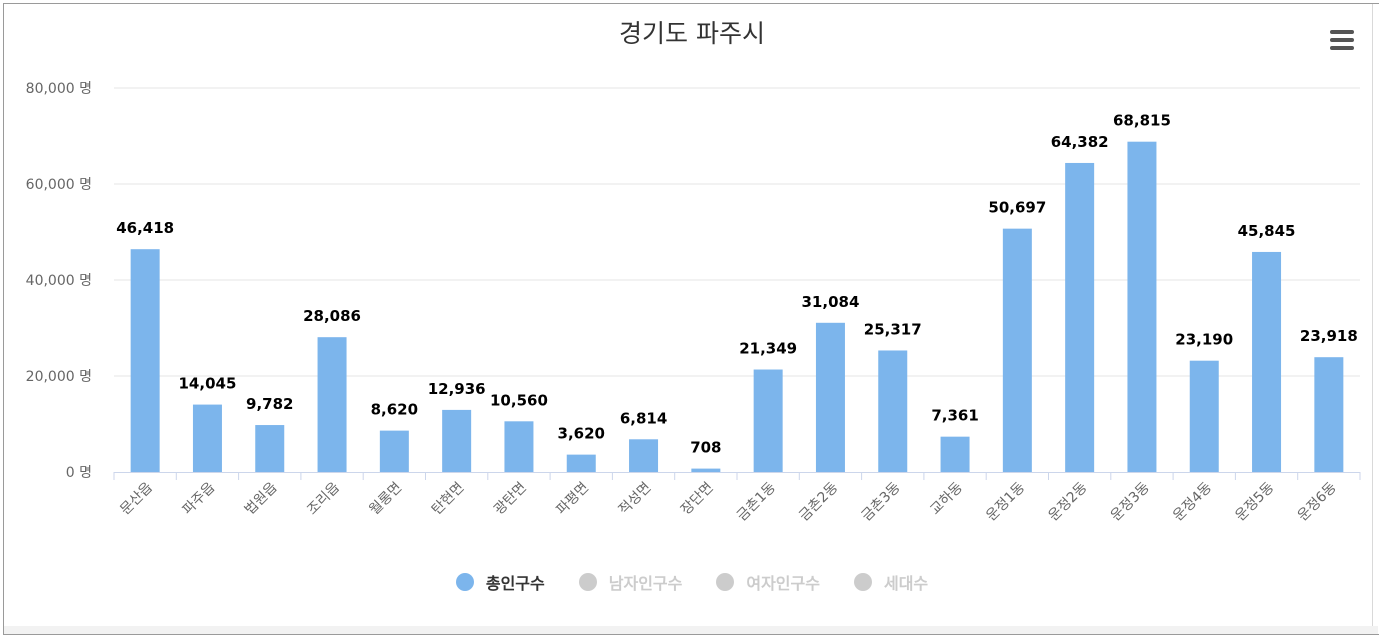 Image resolution: width=1384 pixels, height=638 pixels. What do you see at coordinates (1017, 208) in the screenshot?
I see `data-label: 50,697` at bounding box center [1017, 208].